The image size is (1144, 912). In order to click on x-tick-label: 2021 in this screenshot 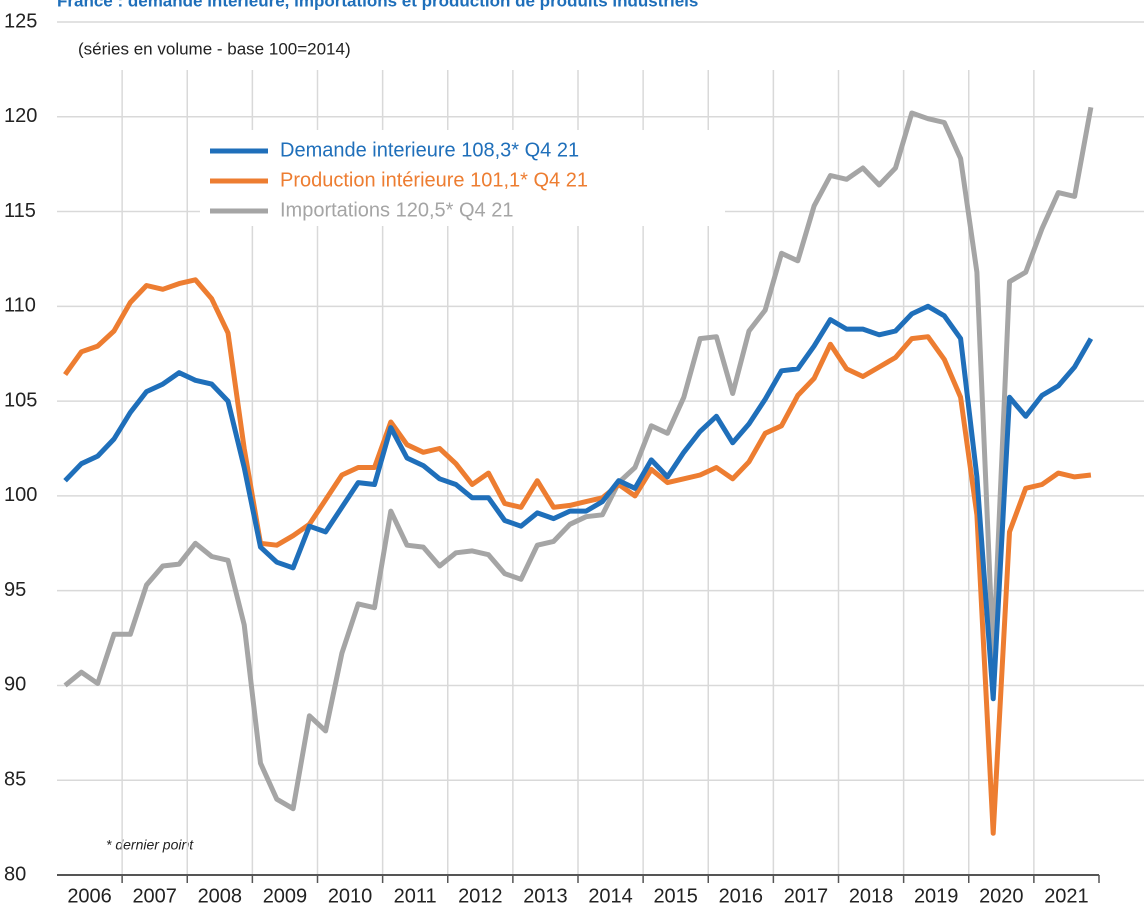, I will do `click(1066, 896)`.